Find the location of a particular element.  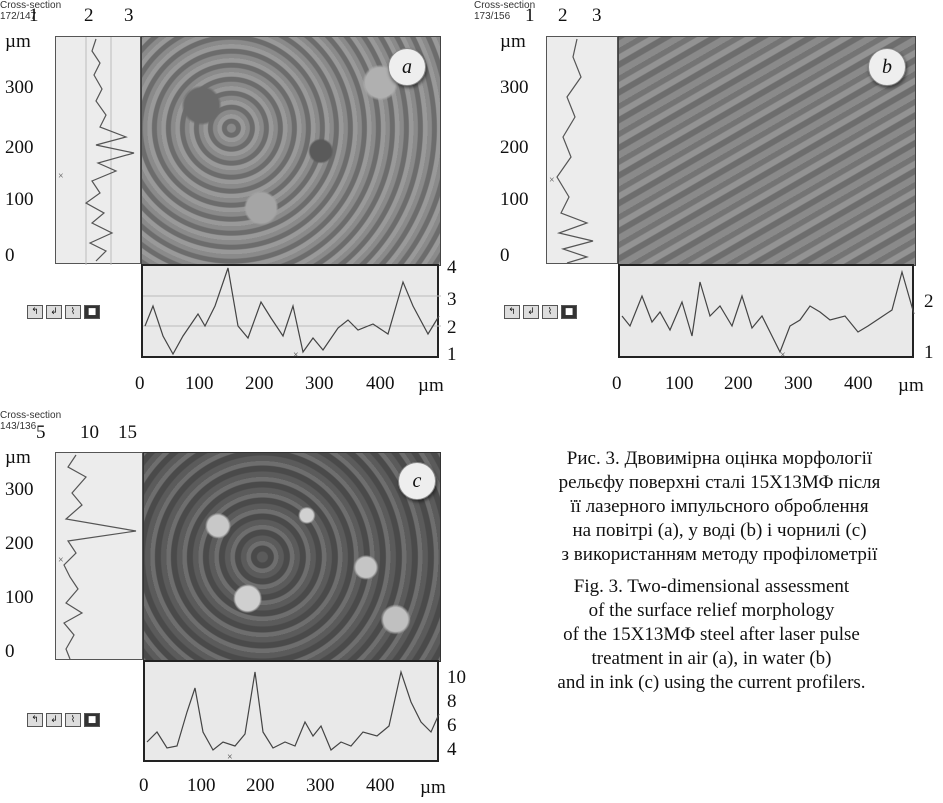

caption-en-line-4: treatment in air (a), in water (b) is located at coordinates (711, 658).